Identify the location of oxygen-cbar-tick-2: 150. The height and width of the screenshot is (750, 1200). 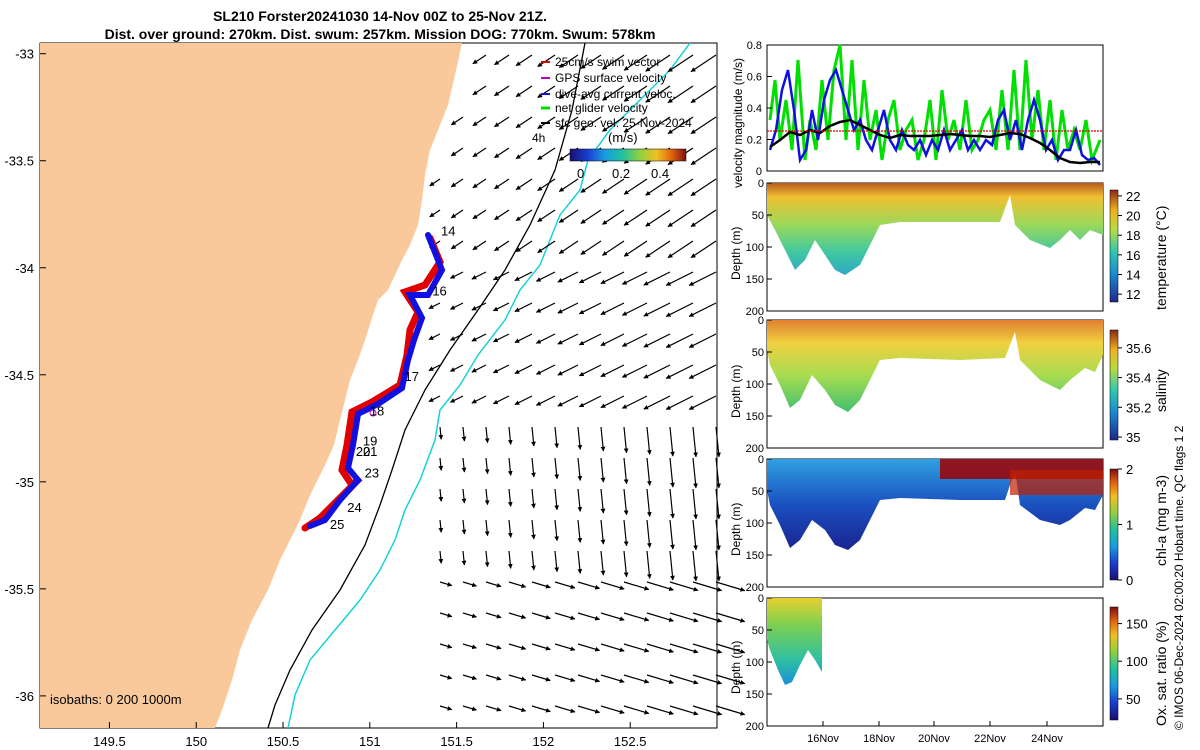
(1137, 624).